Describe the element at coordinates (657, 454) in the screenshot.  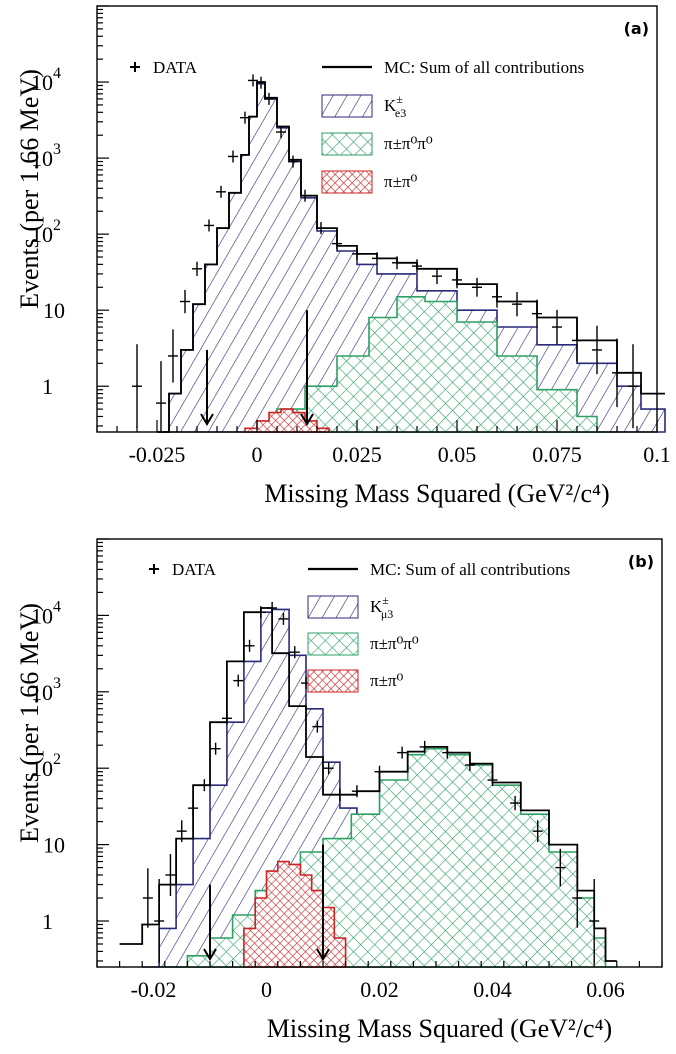
I see `x-tick-label: 0.1` at that location.